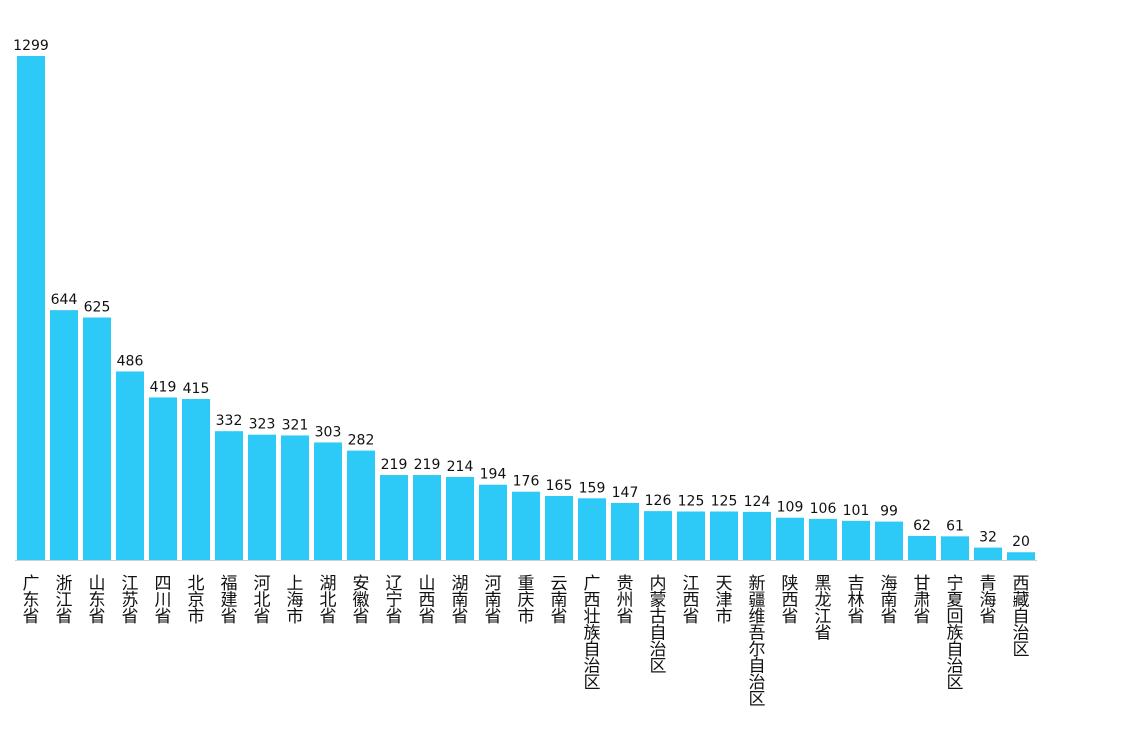 This screenshot has height=732, width=1121. I want to click on value-label: 176, so click(526, 482).